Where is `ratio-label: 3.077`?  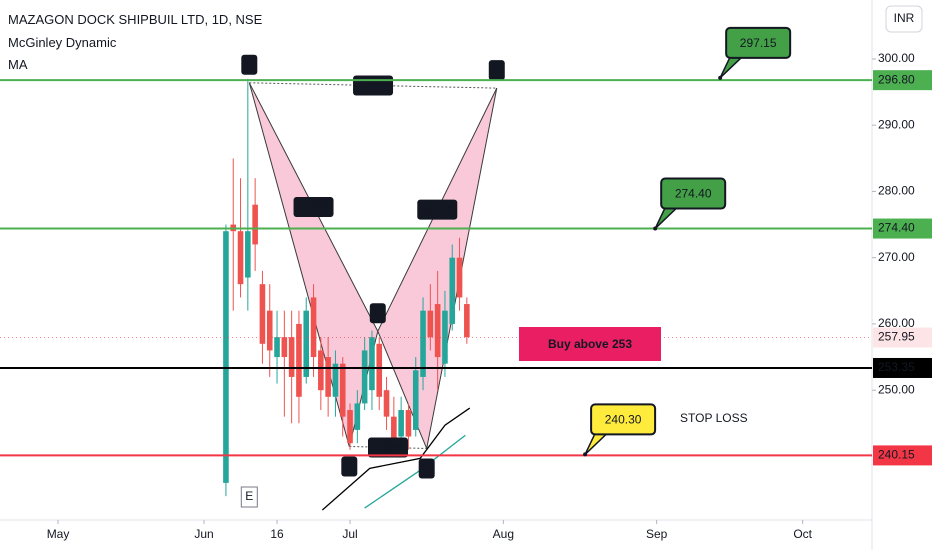
ratio-label: 3.077 is located at coordinates (437, 209).